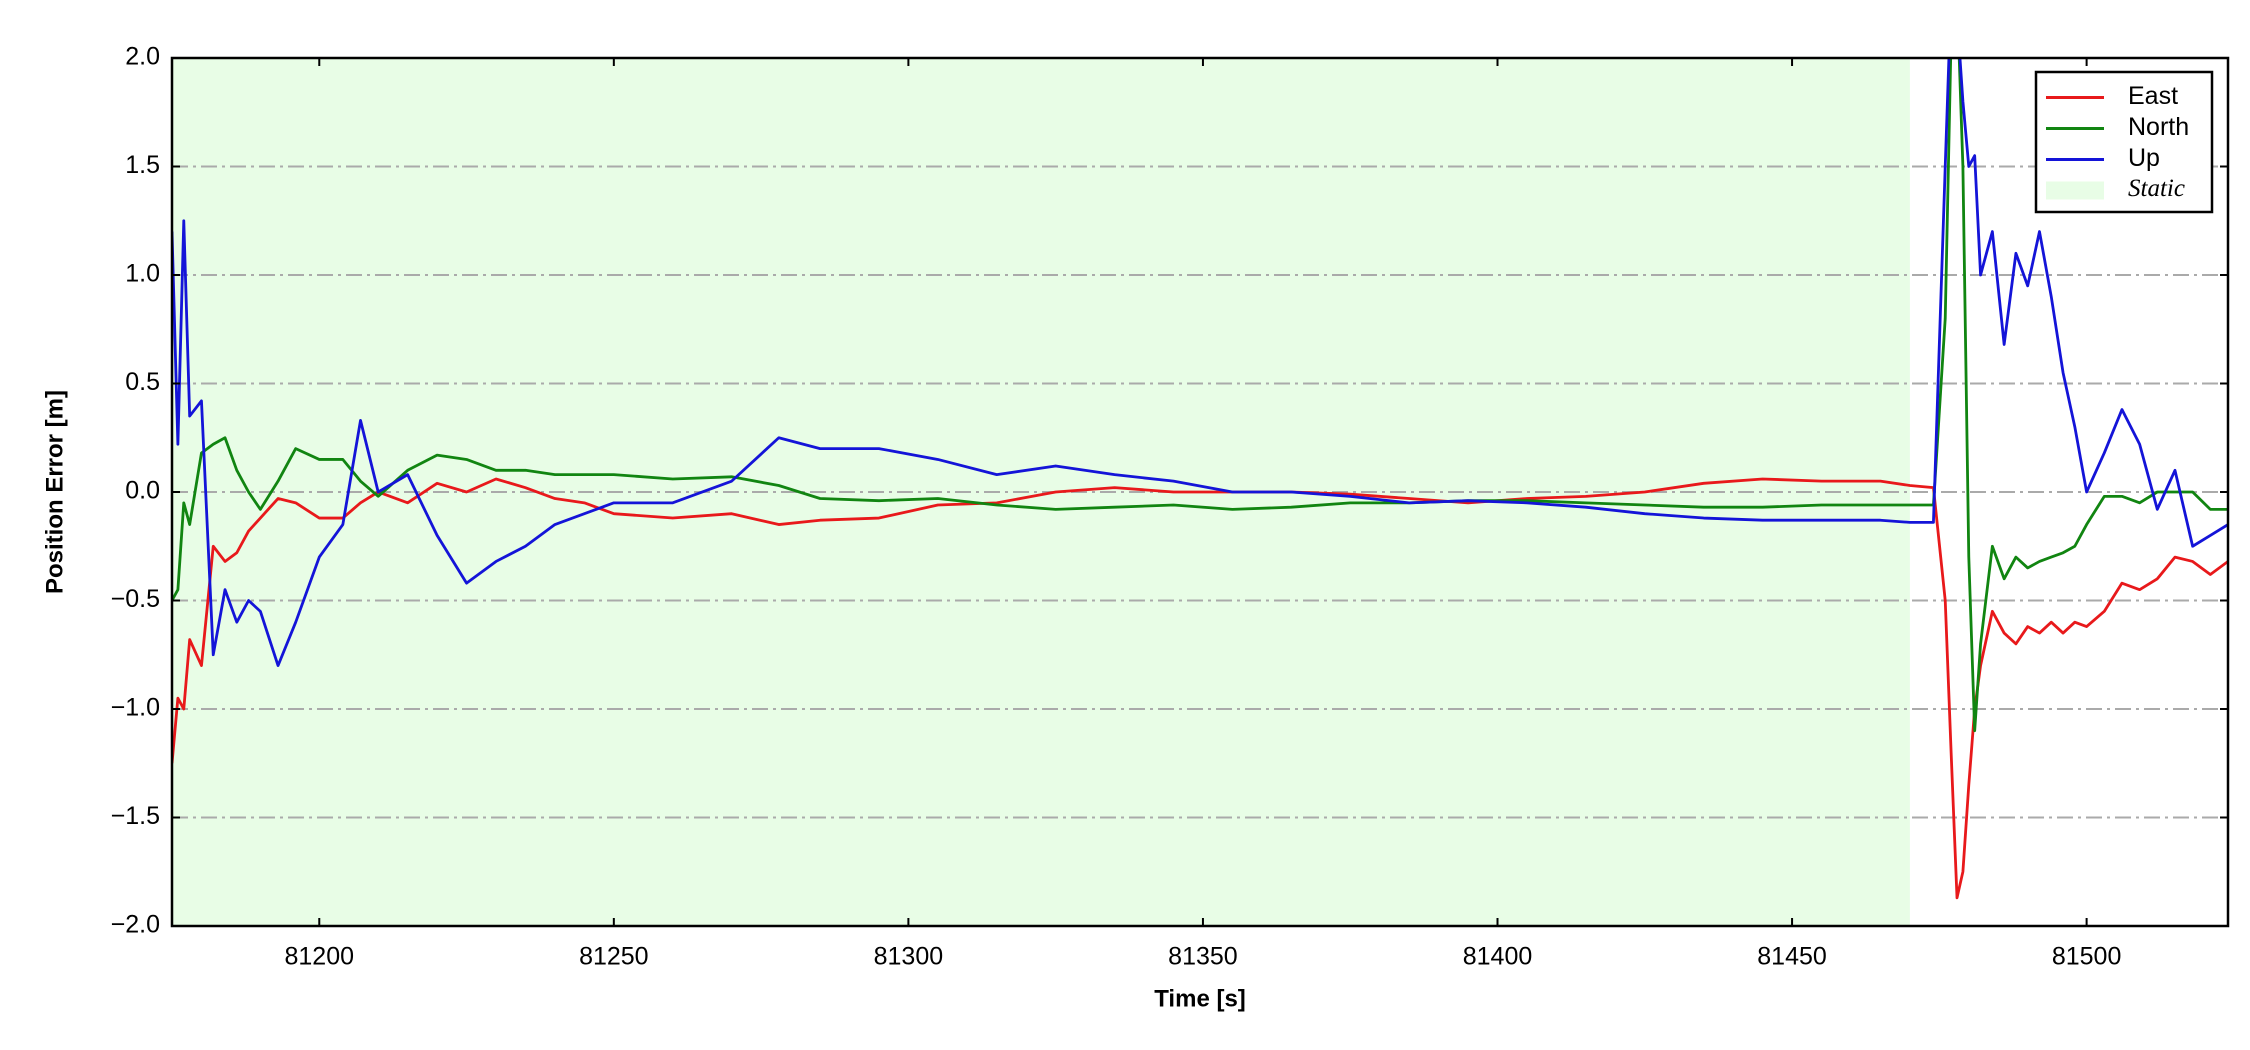  I want to click on y-tick-label: −1.5, so click(135, 816).